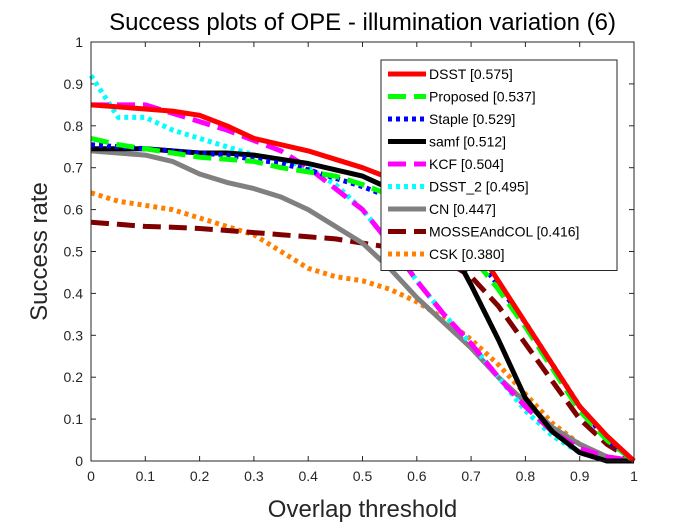  What do you see at coordinates (74, 126) in the screenshot?
I see `y-tick-label: 0.8` at bounding box center [74, 126].